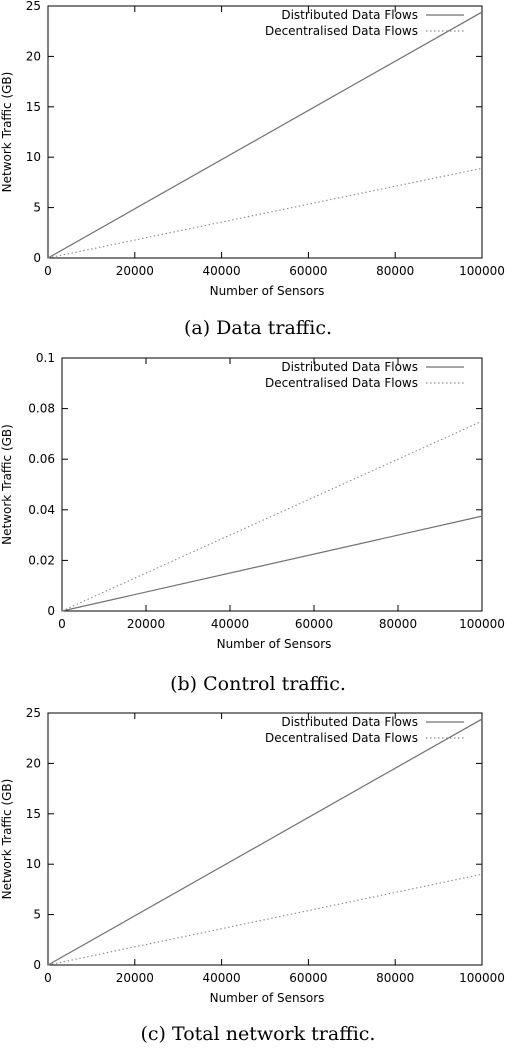  What do you see at coordinates (41, 459) in the screenshot?
I see `y-tick-label: 0.06` at bounding box center [41, 459].